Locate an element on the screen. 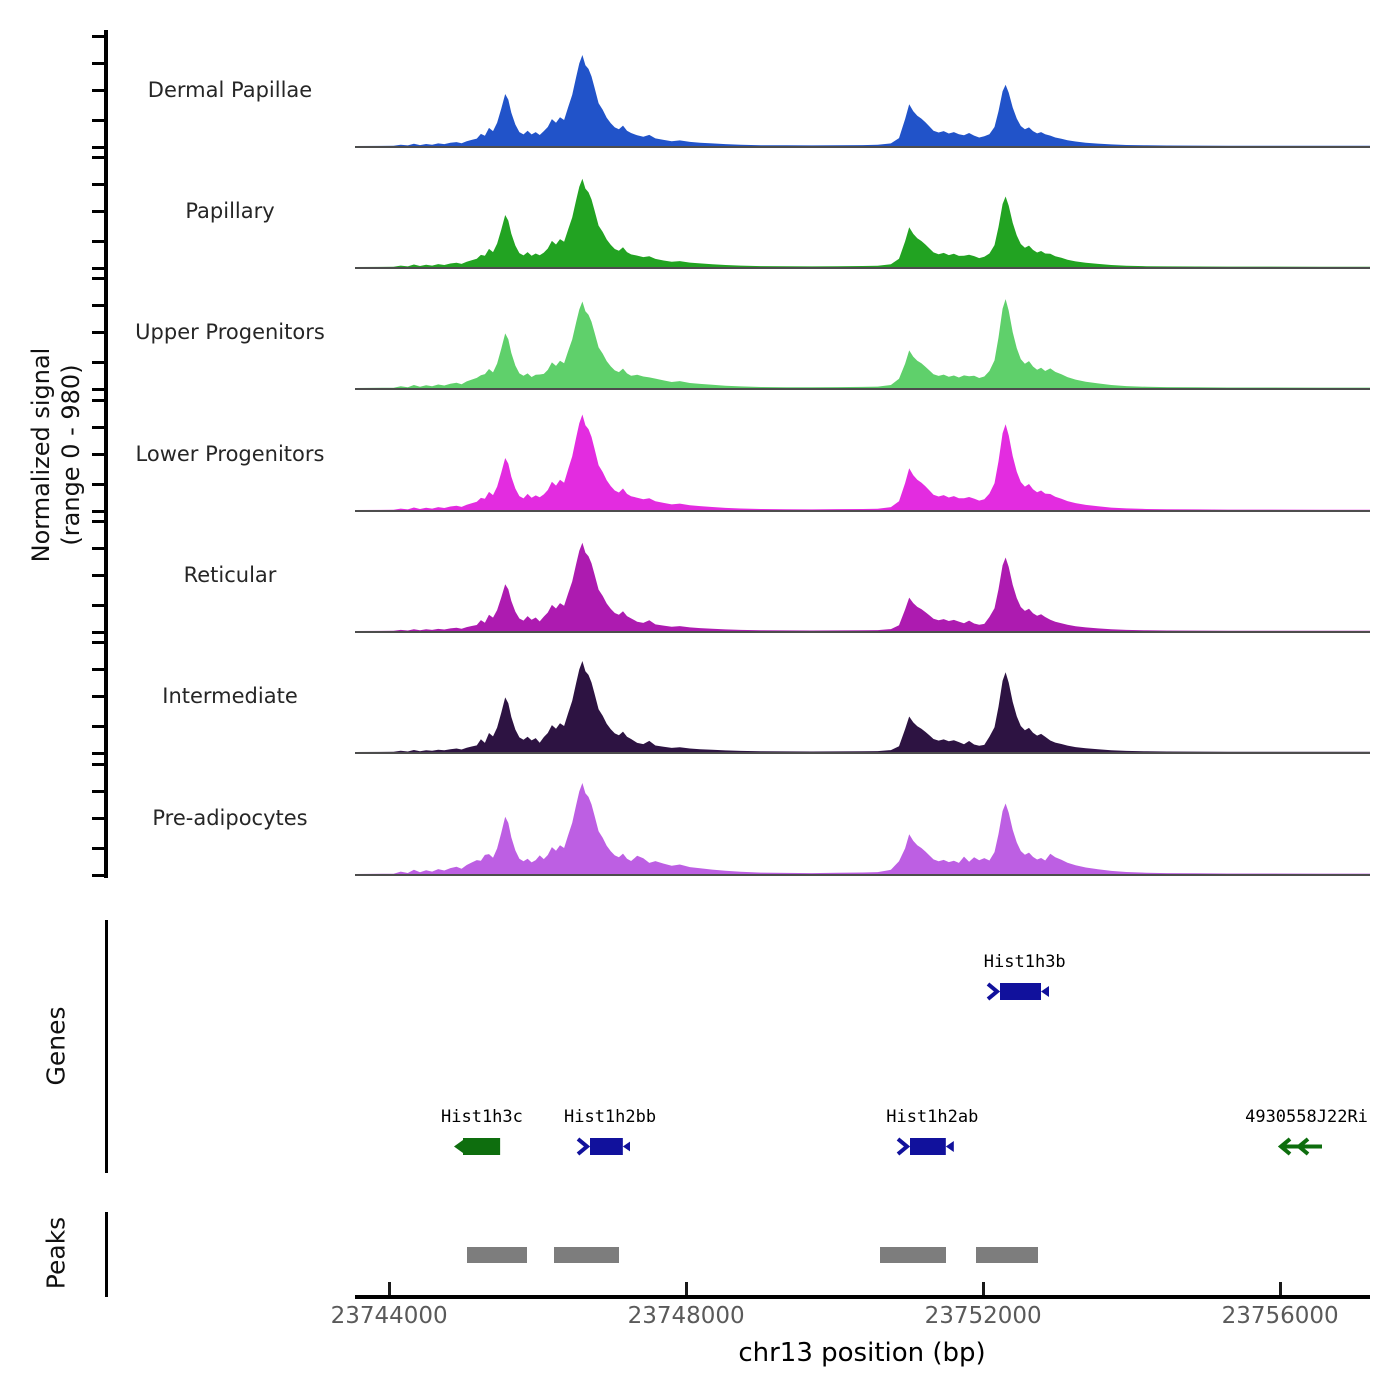 This screenshot has width=1400, height=1400. gene-label-hist1h2bb: Hist1h2bb is located at coordinates (610, 1117).